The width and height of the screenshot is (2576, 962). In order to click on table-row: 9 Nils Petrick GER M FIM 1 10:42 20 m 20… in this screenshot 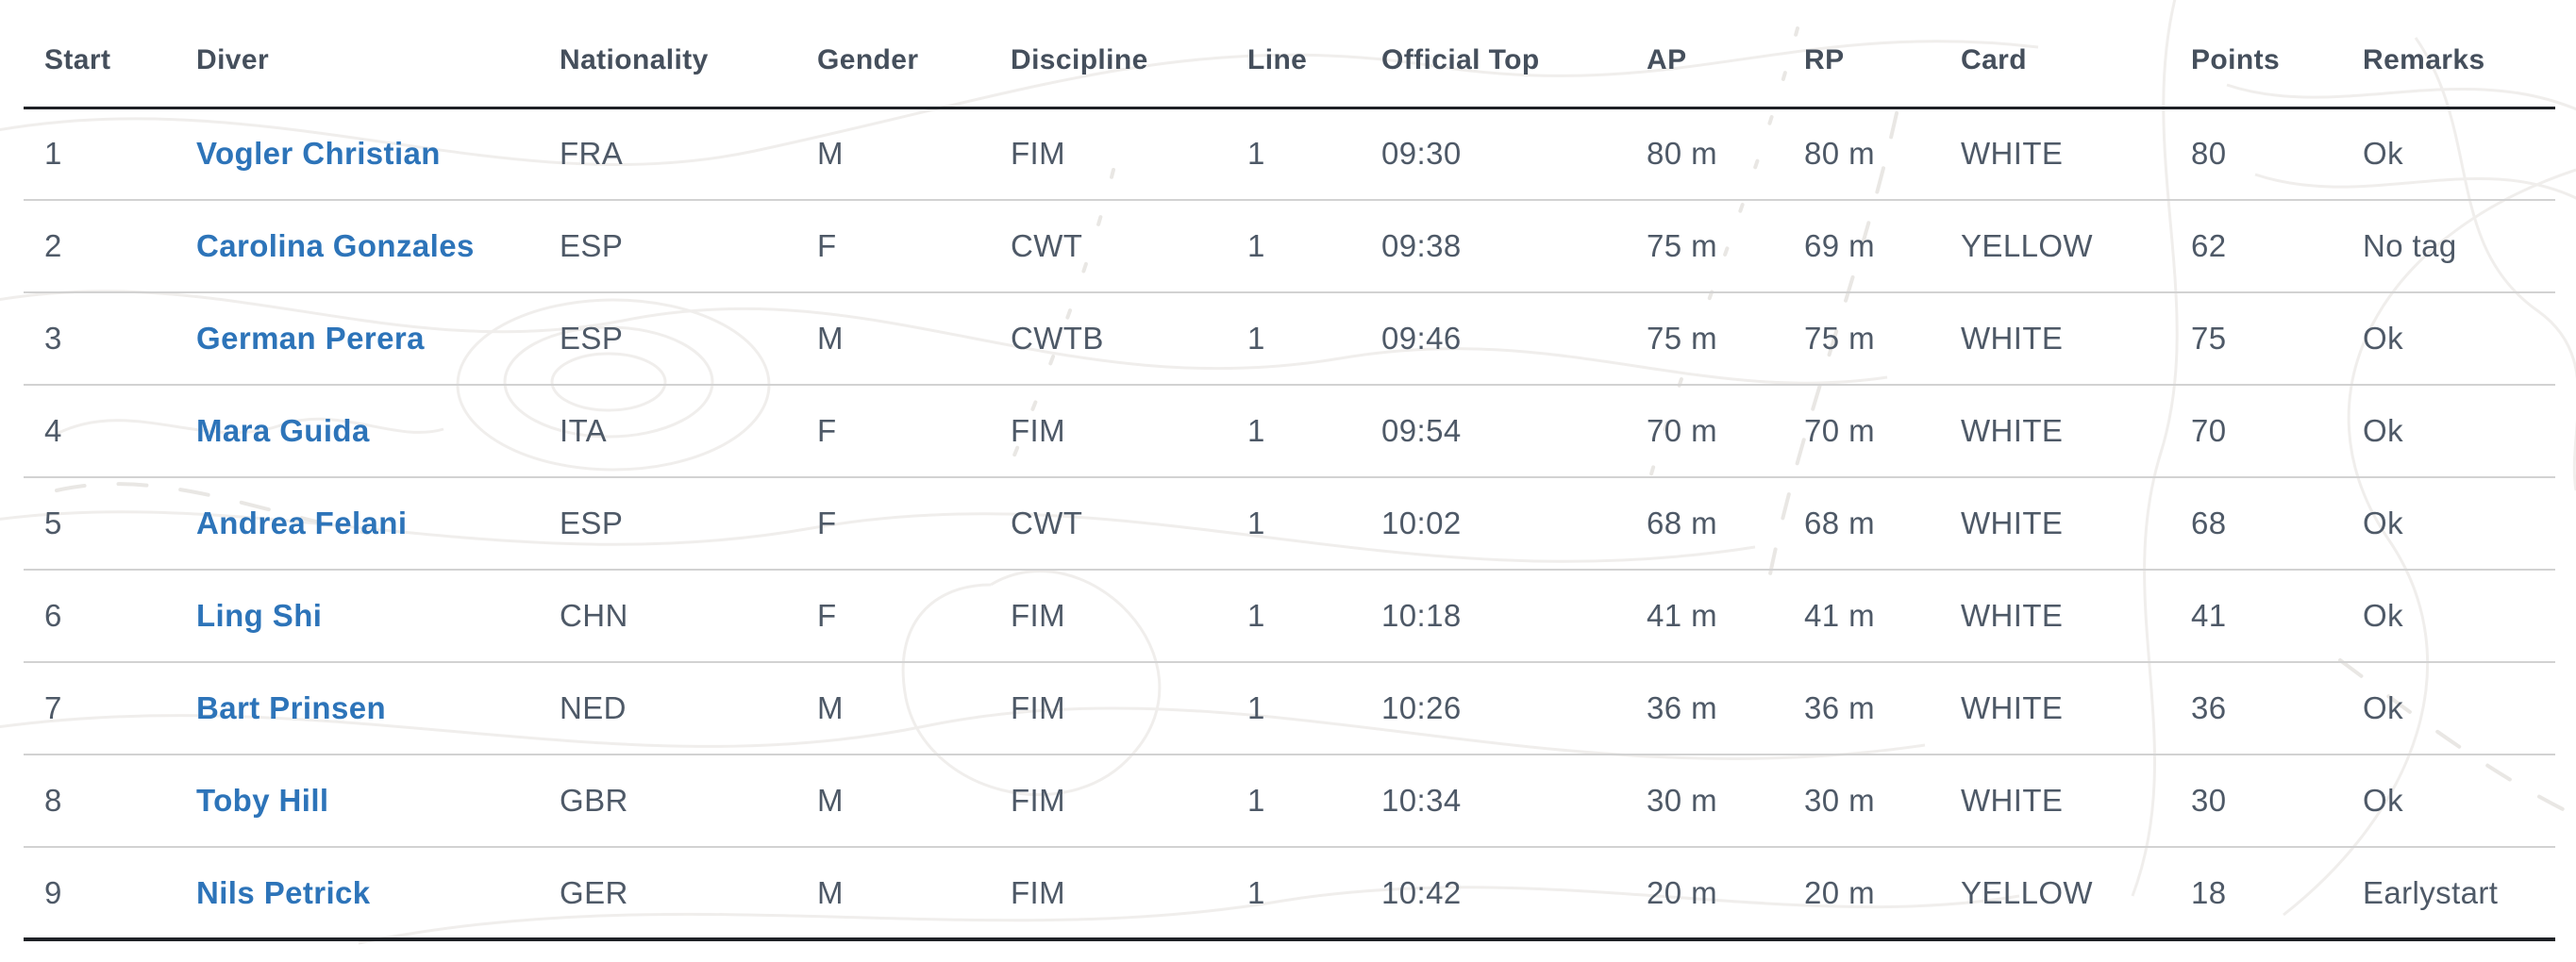, I will do `click(1289, 894)`.